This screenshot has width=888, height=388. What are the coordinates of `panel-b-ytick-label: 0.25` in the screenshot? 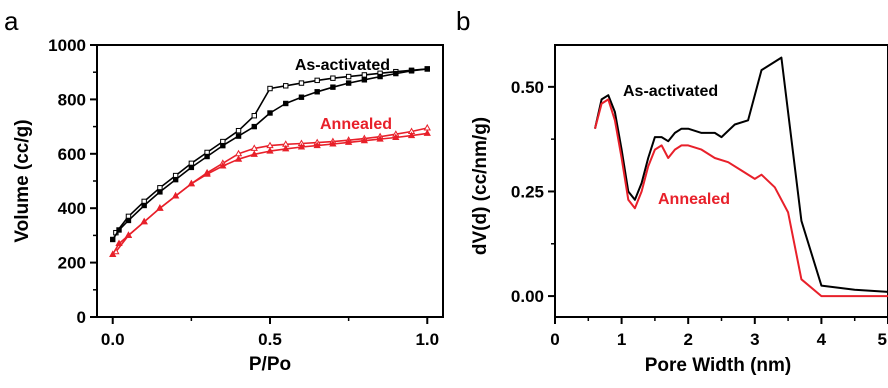 It's located at (527, 191).